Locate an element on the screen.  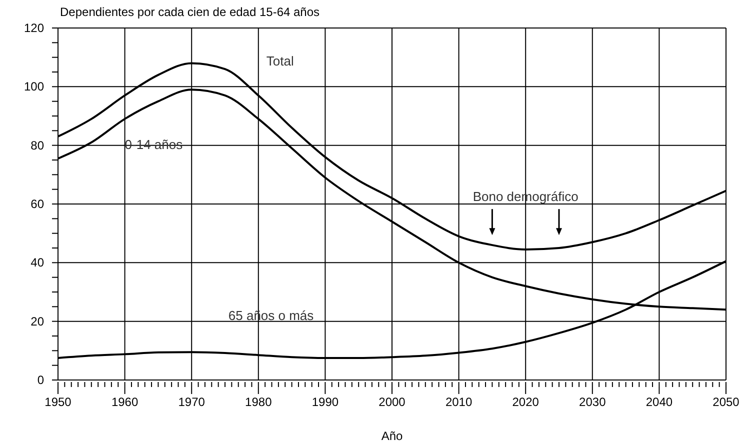
x-tick-label: 2020 is located at coordinates (526, 402).